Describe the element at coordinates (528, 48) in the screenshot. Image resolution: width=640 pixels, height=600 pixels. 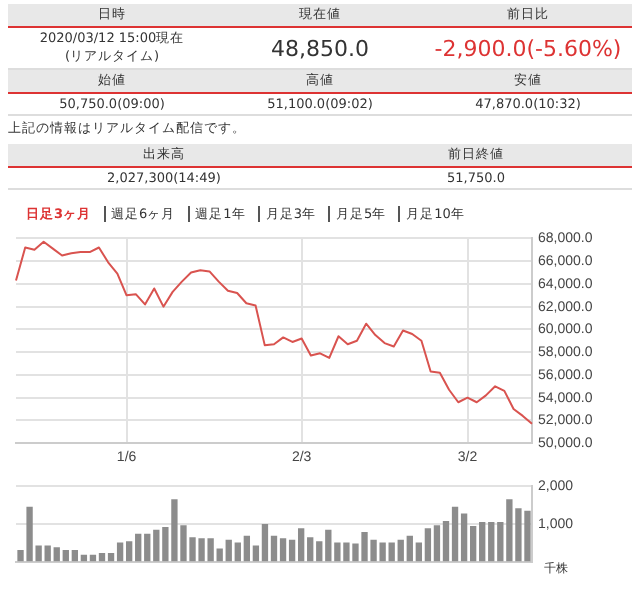
I see `text: -2,900.0(-5.60%)` at that location.